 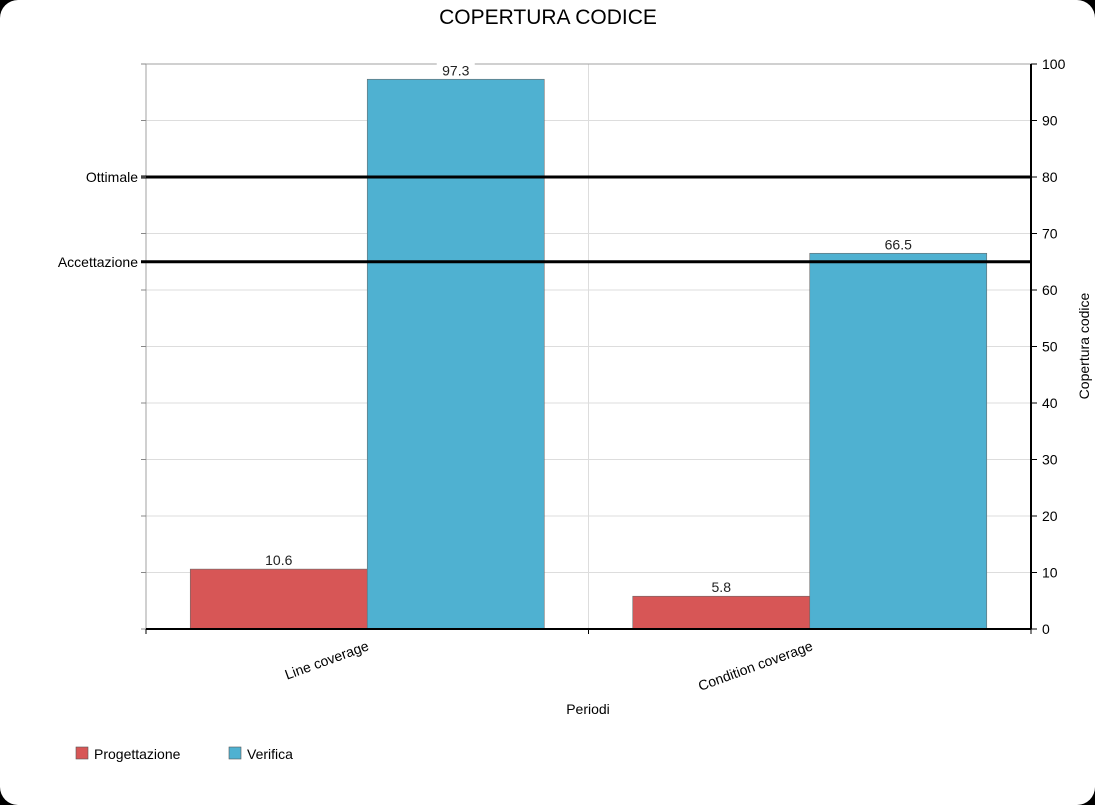 I want to click on legend-label: Verifica, so click(x=270, y=754).